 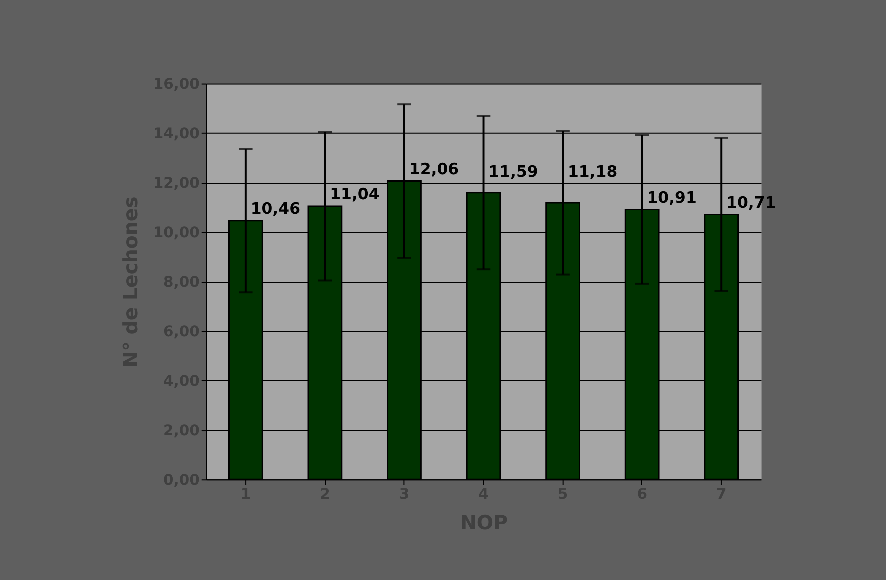 I want to click on data-label: 10,71, so click(x=751, y=202).